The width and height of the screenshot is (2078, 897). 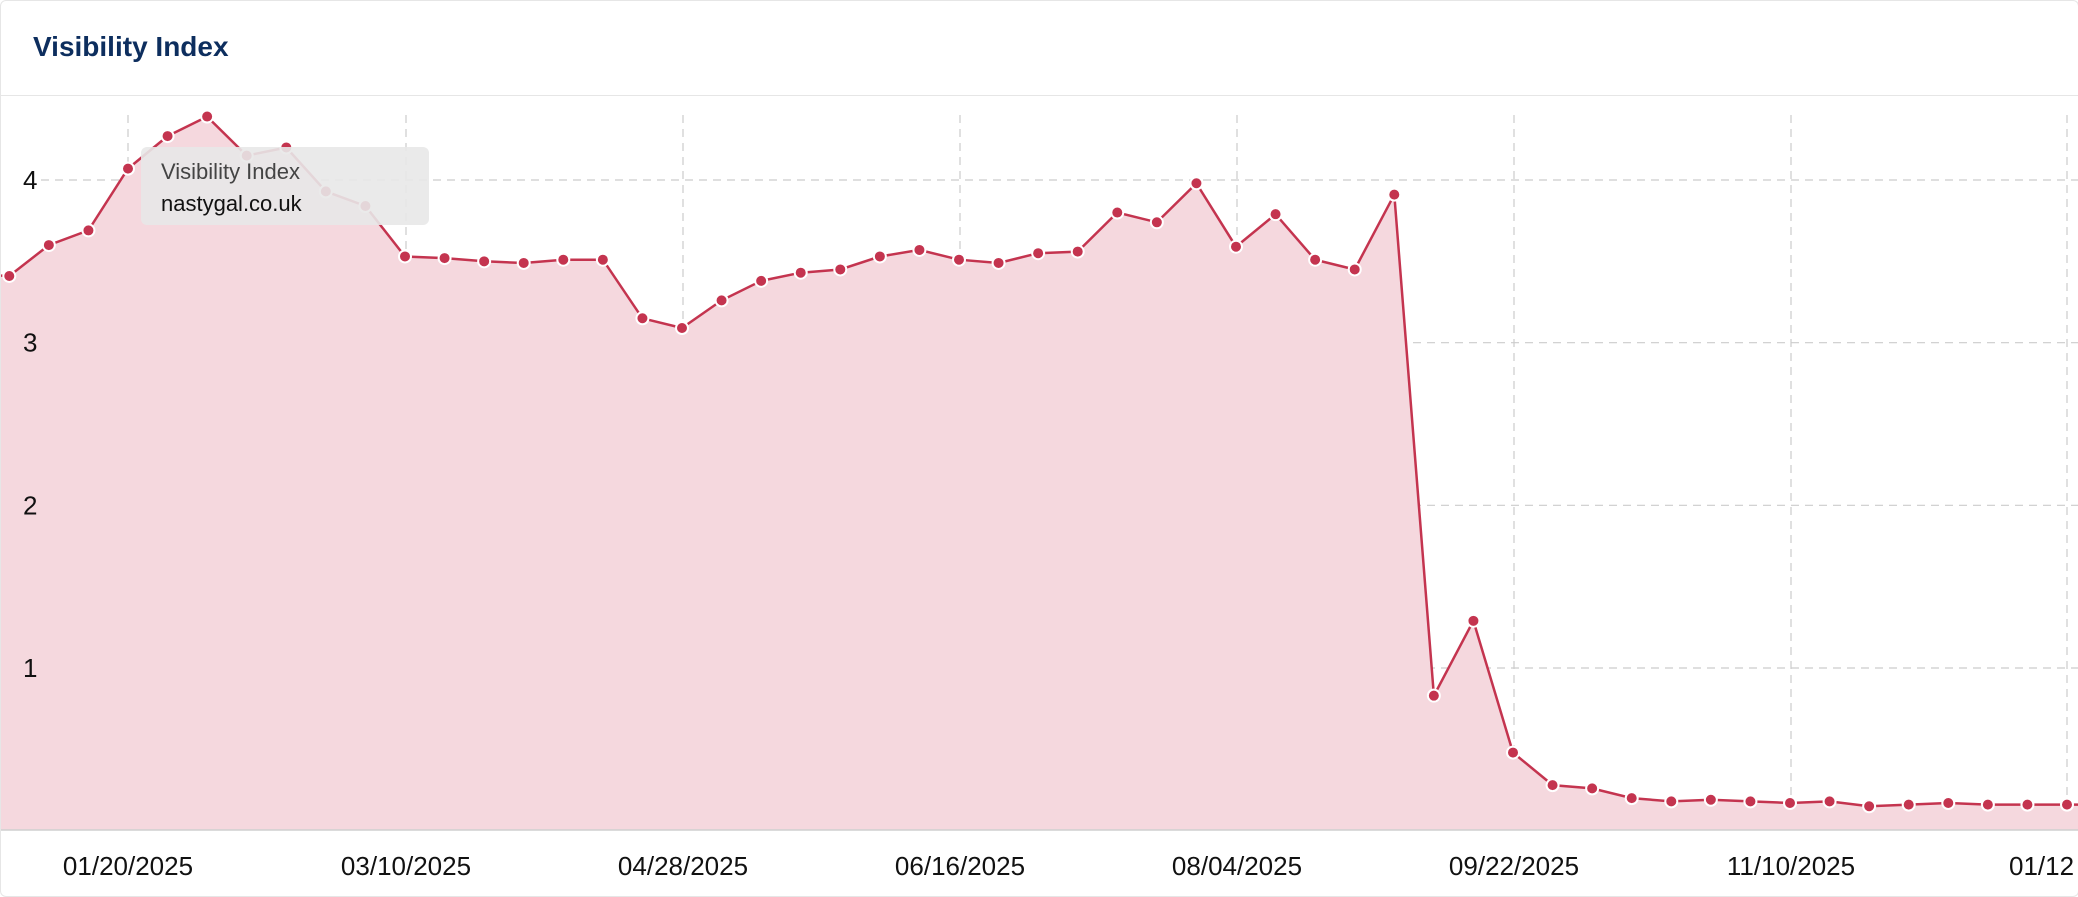 What do you see at coordinates (1514, 866) in the screenshot?
I see `x-tick-label: 09/22/2025` at bounding box center [1514, 866].